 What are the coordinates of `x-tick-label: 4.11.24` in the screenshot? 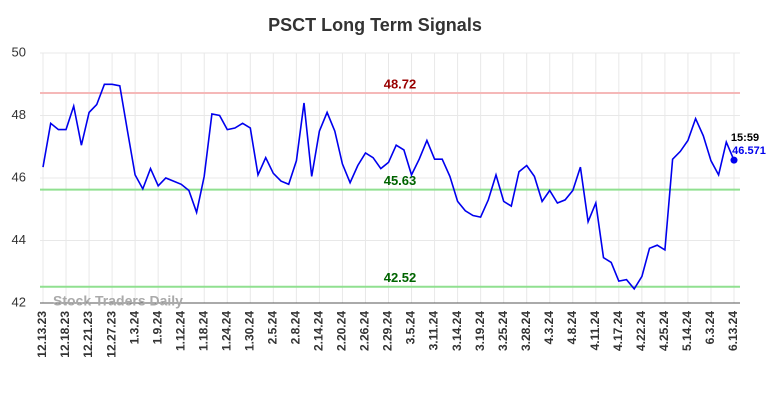 It's located at (595, 331).